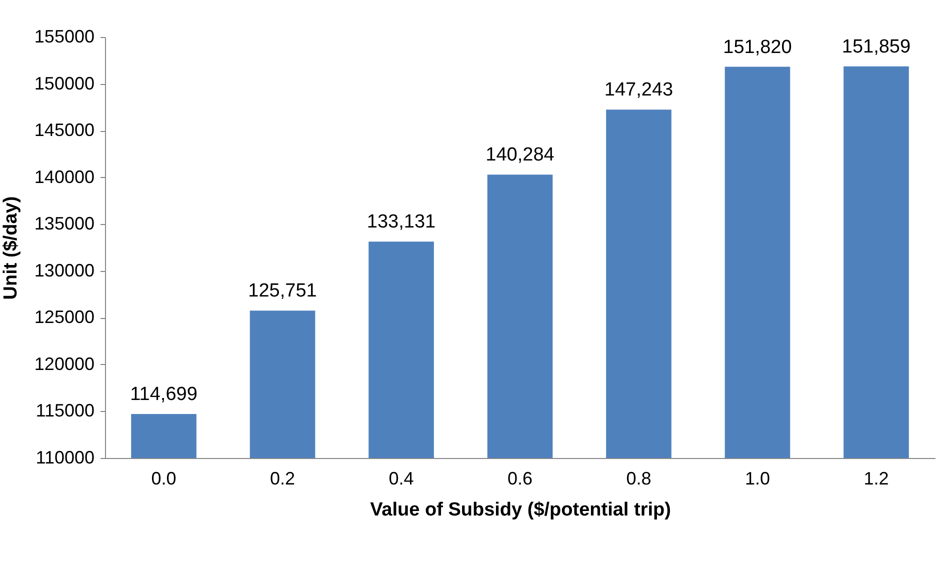 The image size is (951, 578). What do you see at coordinates (64, 317) in the screenshot?
I see `y-tick-label: 125000` at bounding box center [64, 317].